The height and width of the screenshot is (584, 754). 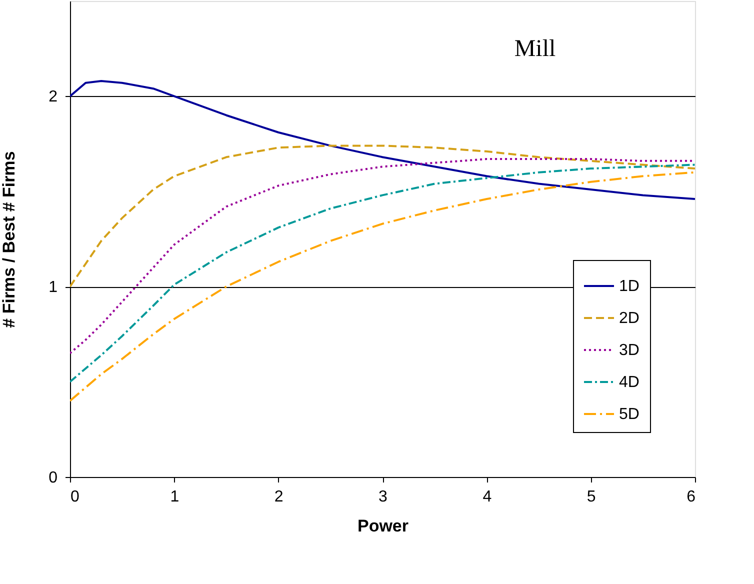 I want to click on legend-label: 1D, so click(x=629, y=286).